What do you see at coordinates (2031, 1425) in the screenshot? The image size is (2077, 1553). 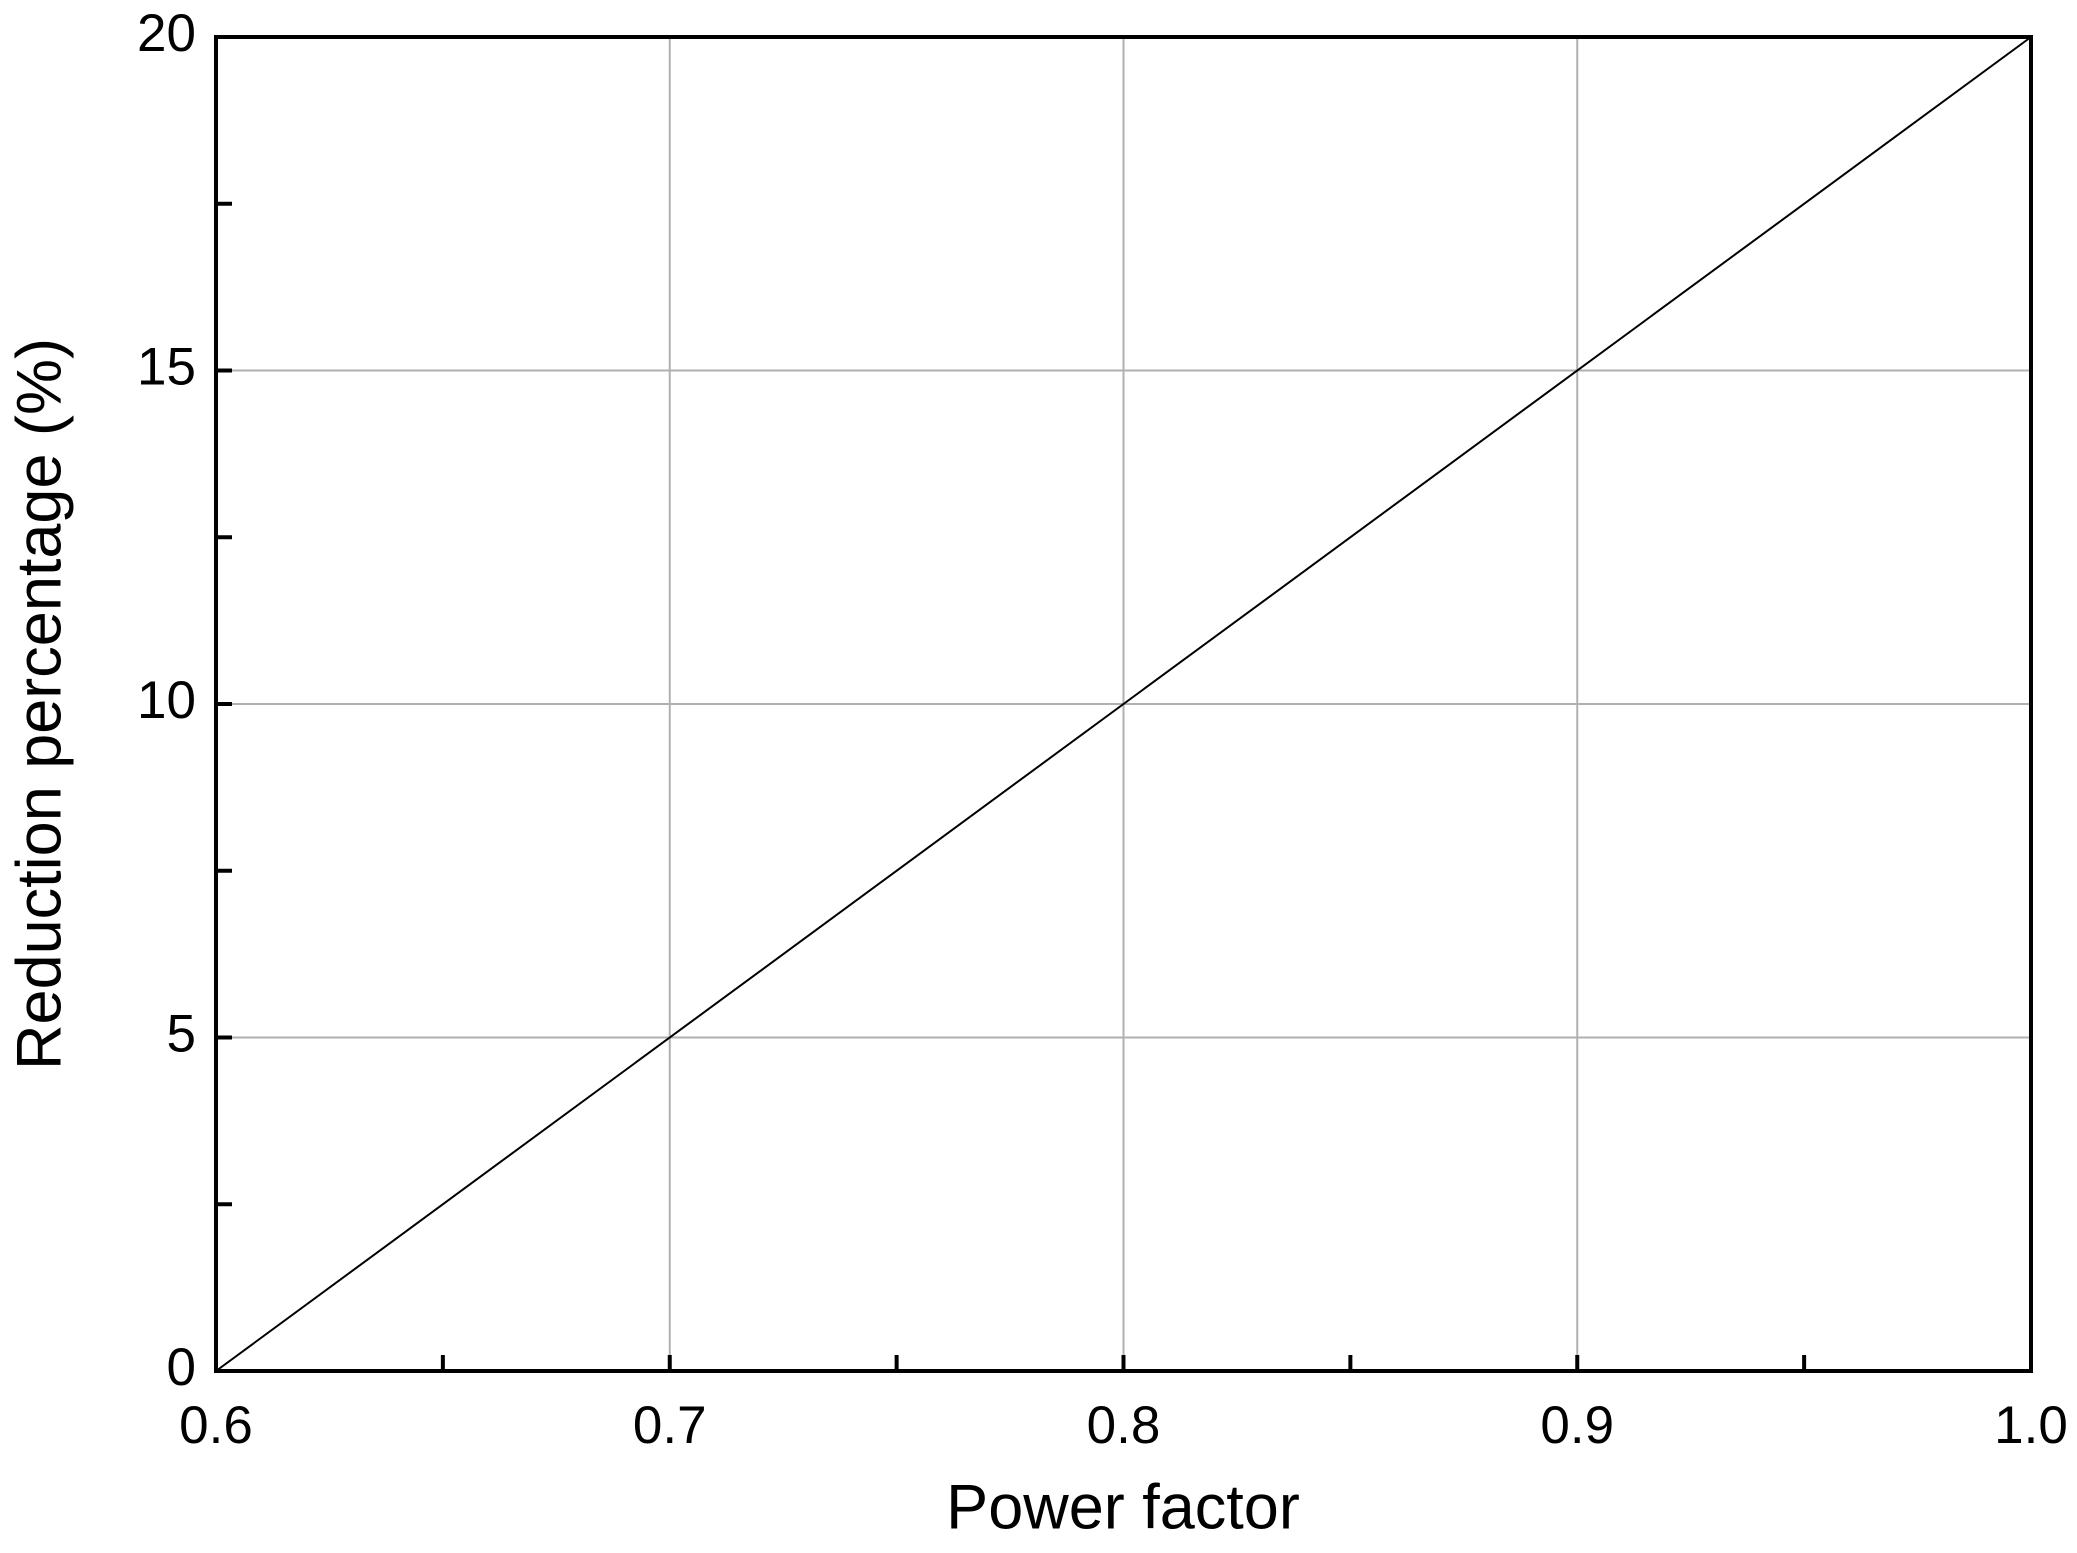 I see `x-tick-label: 1.0` at bounding box center [2031, 1425].